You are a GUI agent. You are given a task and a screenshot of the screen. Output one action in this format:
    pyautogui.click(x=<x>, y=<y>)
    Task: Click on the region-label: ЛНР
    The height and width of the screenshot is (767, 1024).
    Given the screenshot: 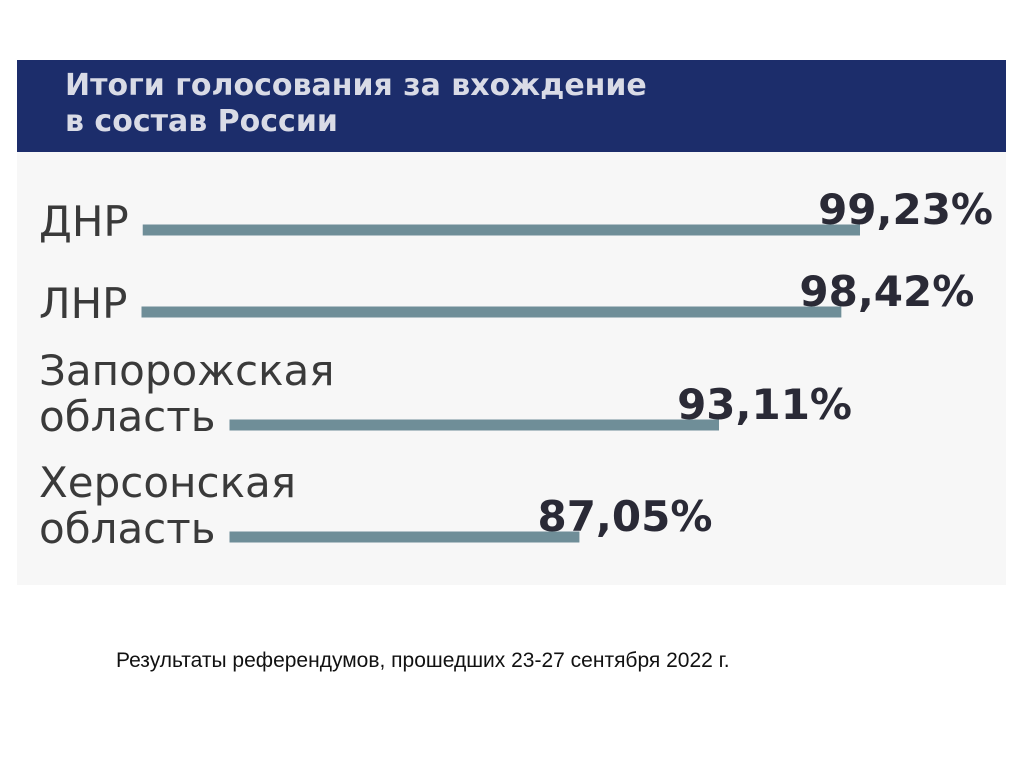 What is the action you would take?
    pyautogui.click(x=83, y=303)
    